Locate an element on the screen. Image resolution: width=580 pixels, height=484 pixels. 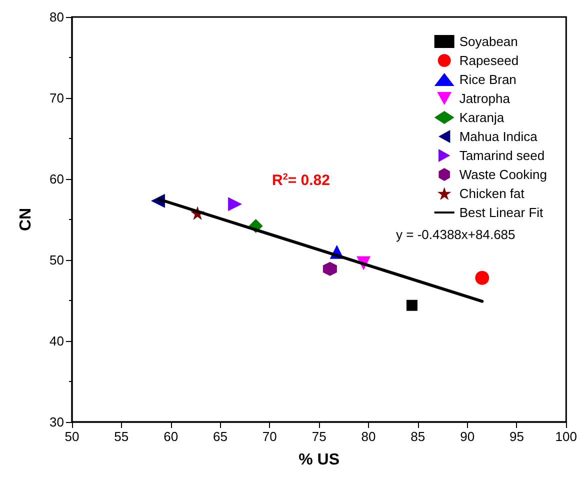
legend-label: Tamarind seed is located at coordinates (502, 155).